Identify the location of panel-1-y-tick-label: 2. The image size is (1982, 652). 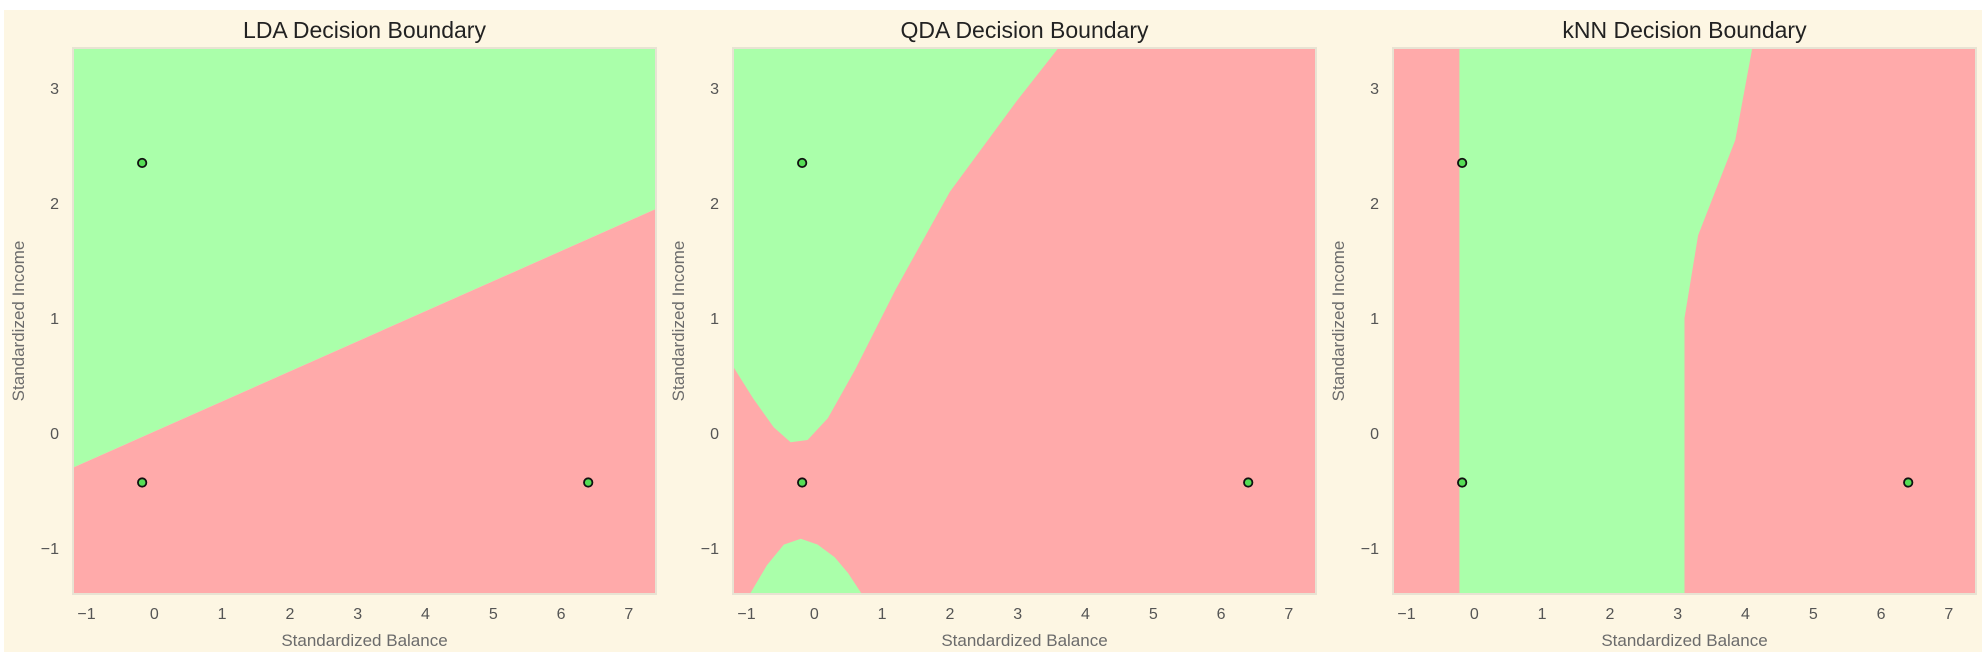
(54, 204).